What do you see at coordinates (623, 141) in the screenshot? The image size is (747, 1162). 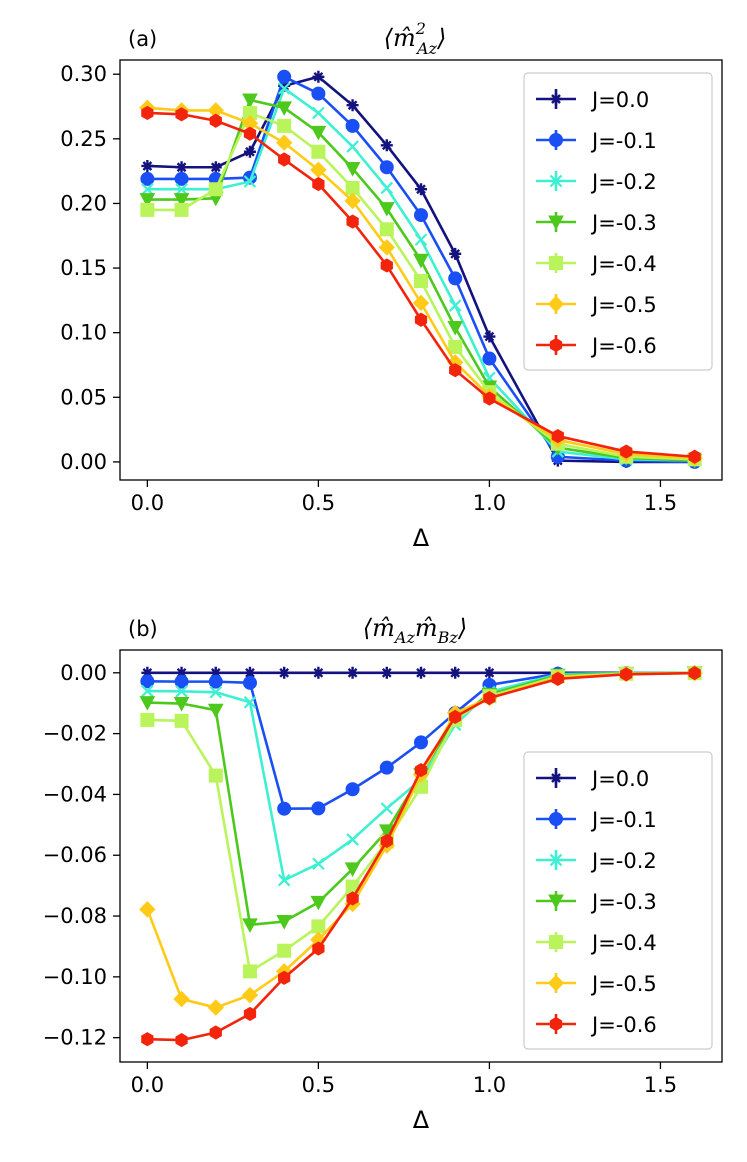 I see `legend-label: J=-0.1` at bounding box center [623, 141].